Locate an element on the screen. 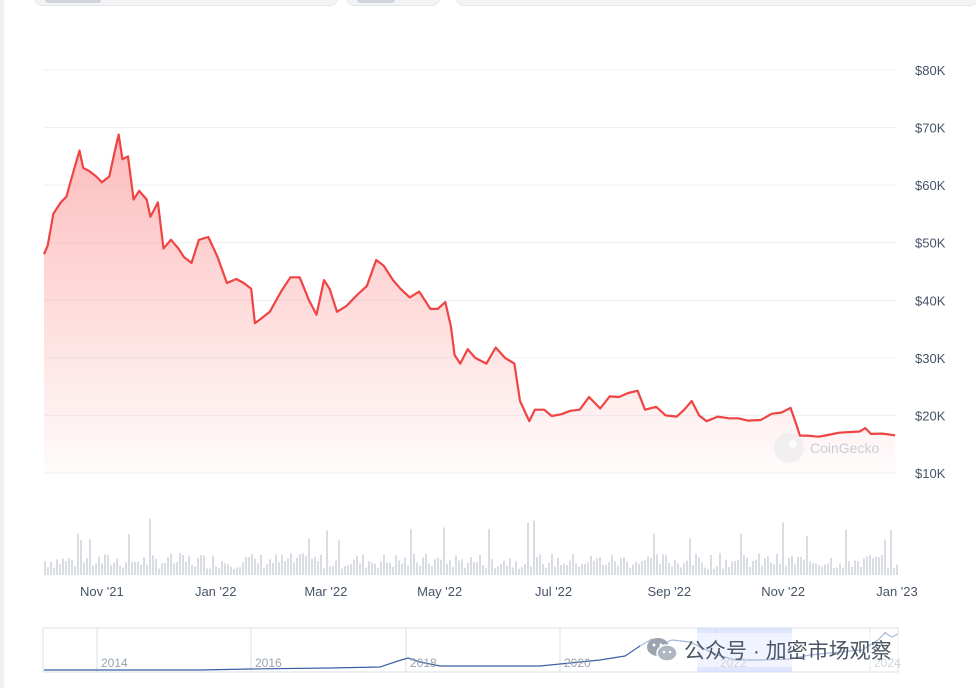 The image size is (976, 688). x-tick-label: Nov '22 is located at coordinates (783, 591).